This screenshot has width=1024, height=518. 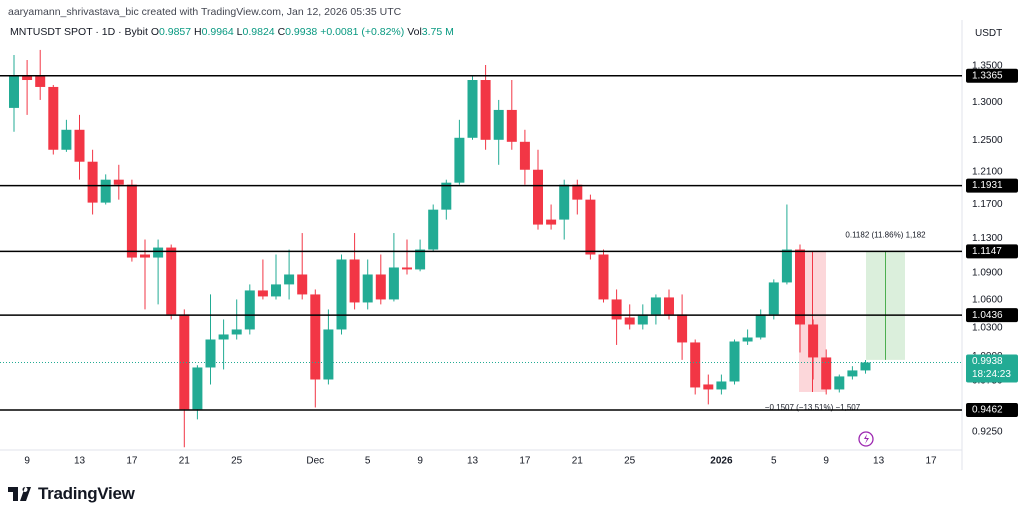 What do you see at coordinates (237, 461) in the screenshot?
I see `x-tick-label: 25` at bounding box center [237, 461].